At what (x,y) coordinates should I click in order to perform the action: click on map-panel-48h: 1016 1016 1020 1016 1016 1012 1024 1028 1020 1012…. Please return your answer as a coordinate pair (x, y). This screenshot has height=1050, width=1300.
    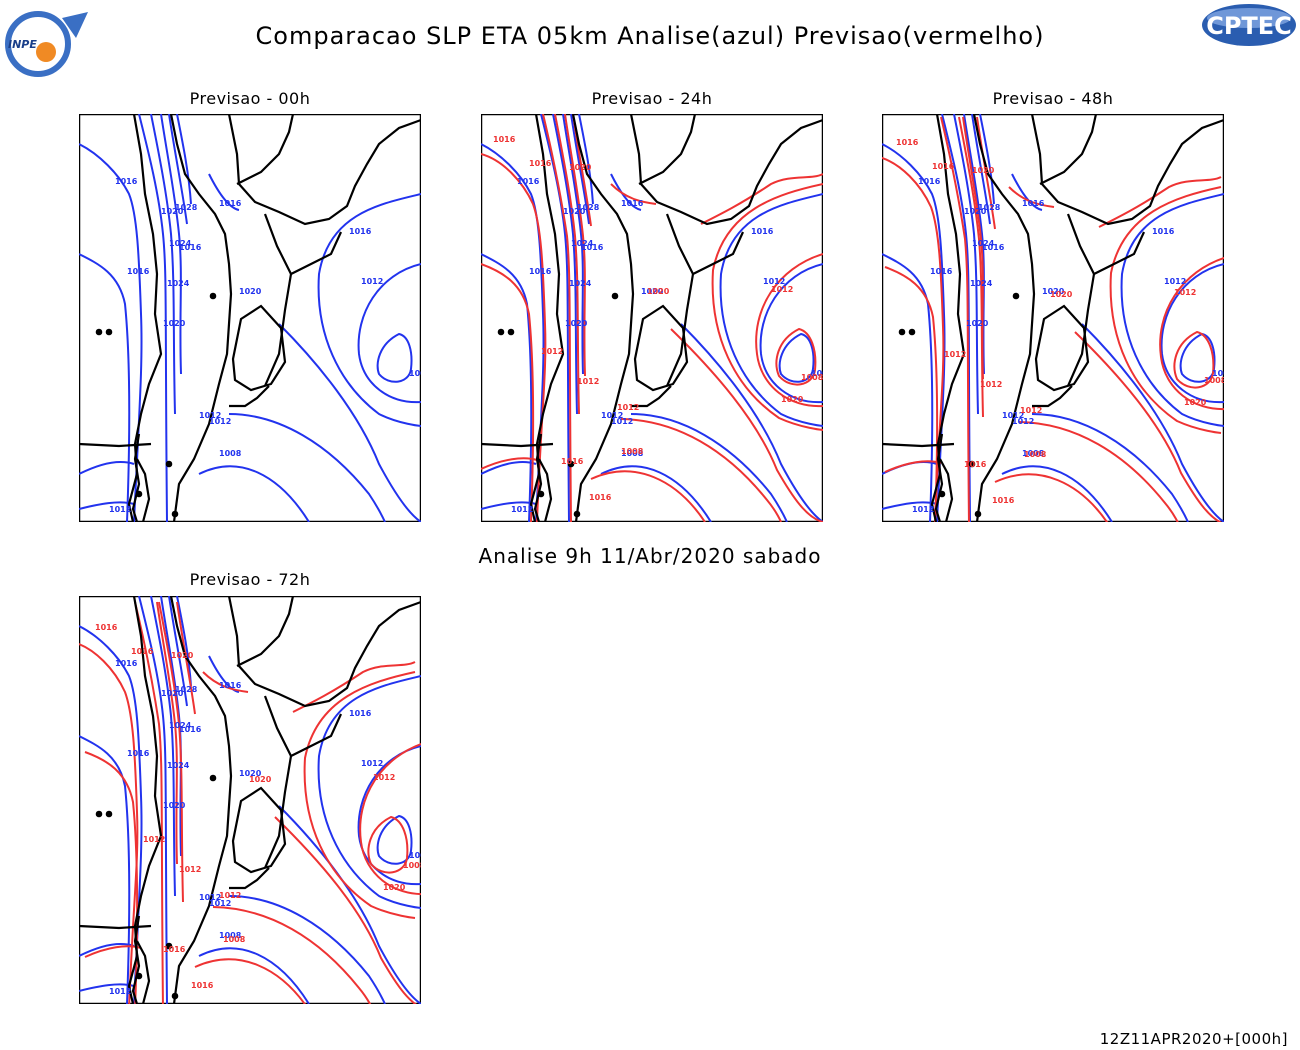
    Looking at the image, I should click on (1056, 319).